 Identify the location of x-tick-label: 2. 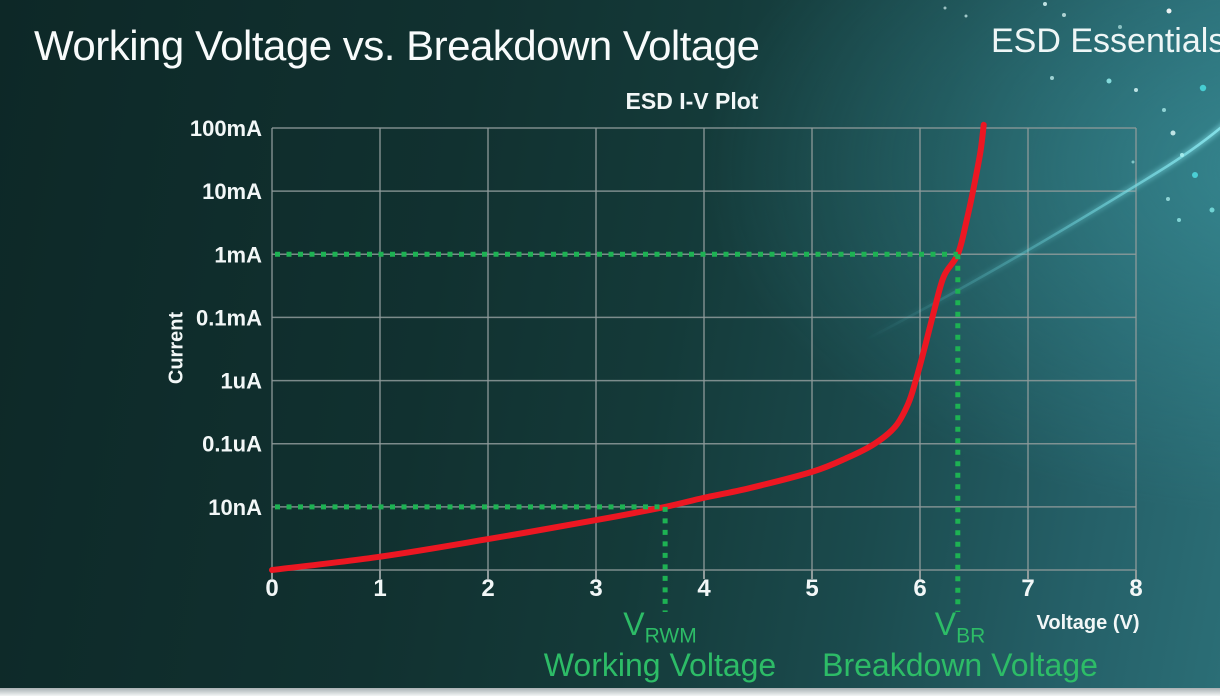
(487, 588).